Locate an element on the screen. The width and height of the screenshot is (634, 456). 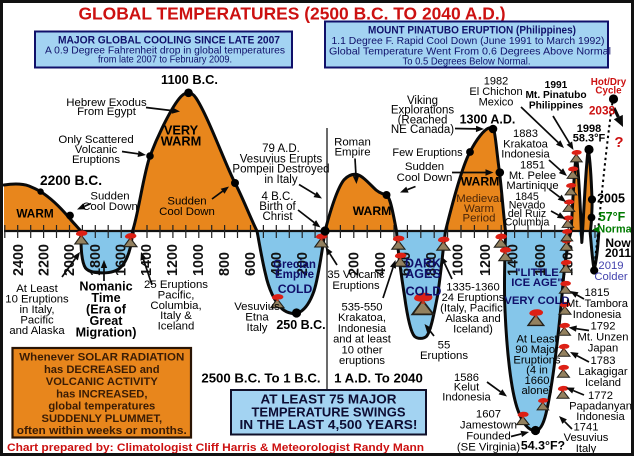
svg-text: 1 A.D. To 2040 is located at coordinates (378, 378).